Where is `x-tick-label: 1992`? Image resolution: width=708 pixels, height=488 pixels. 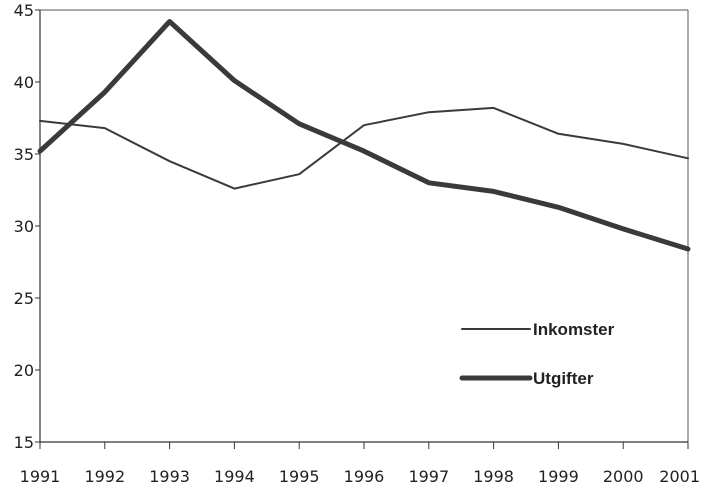 x-tick-label: 1992 is located at coordinates (104, 476).